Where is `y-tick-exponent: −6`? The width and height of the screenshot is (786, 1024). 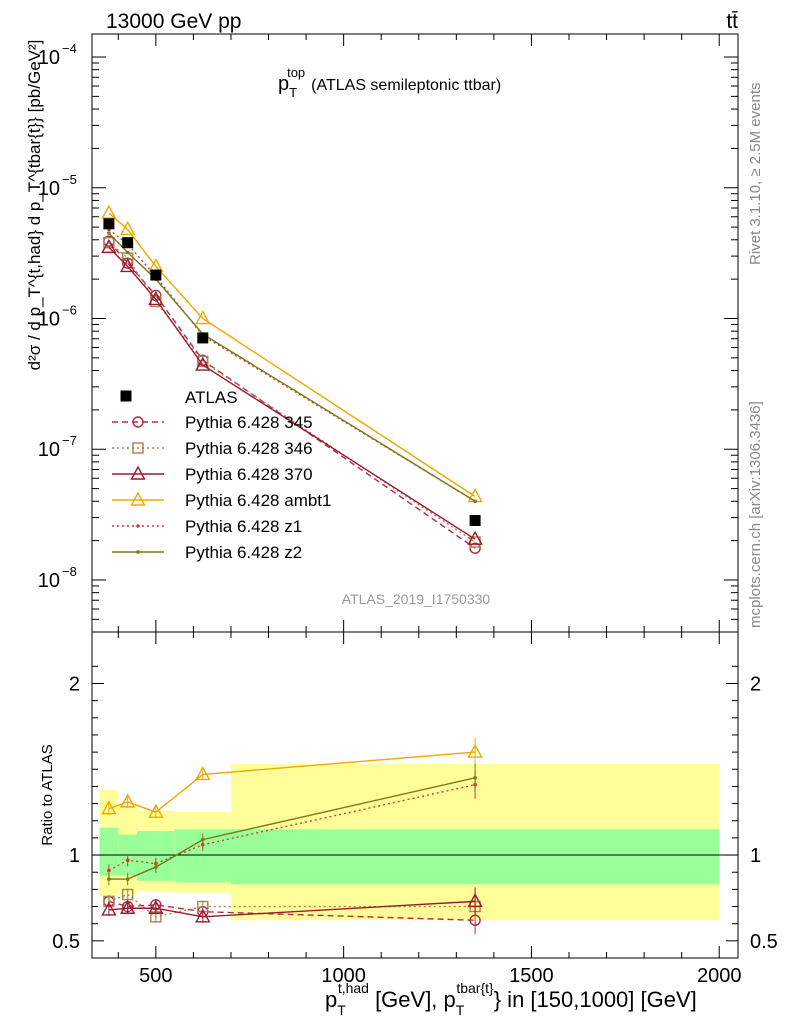 y-tick-exponent: −6 is located at coordinates (69, 309).